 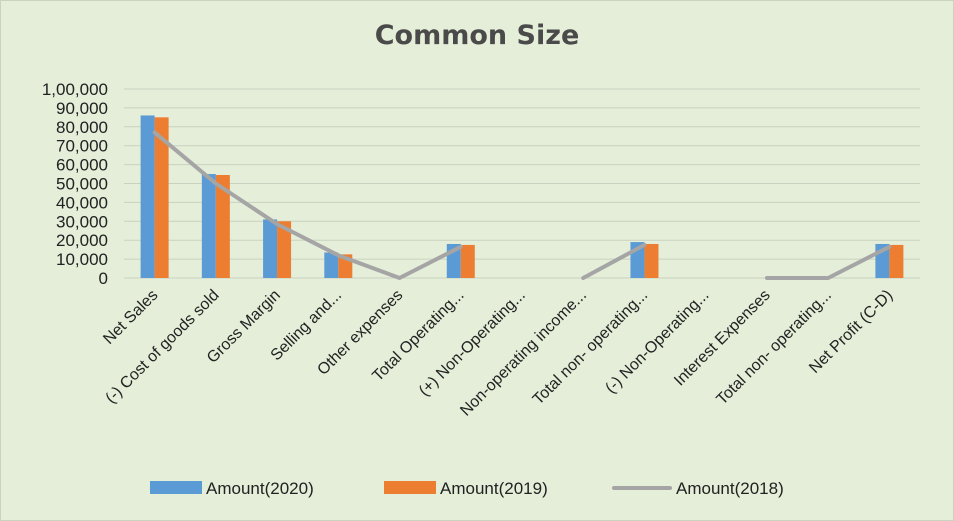 I want to click on legend-label: Amount(2020), so click(x=260, y=488).